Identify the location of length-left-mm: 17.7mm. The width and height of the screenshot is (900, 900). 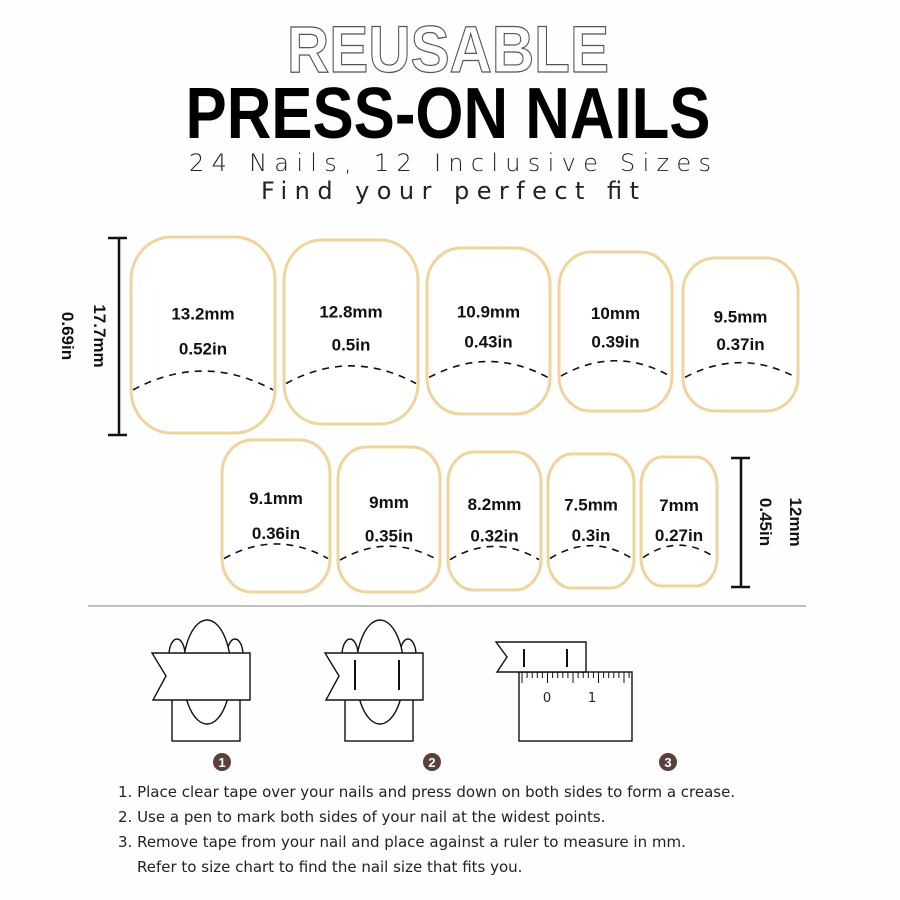
(99, 335).